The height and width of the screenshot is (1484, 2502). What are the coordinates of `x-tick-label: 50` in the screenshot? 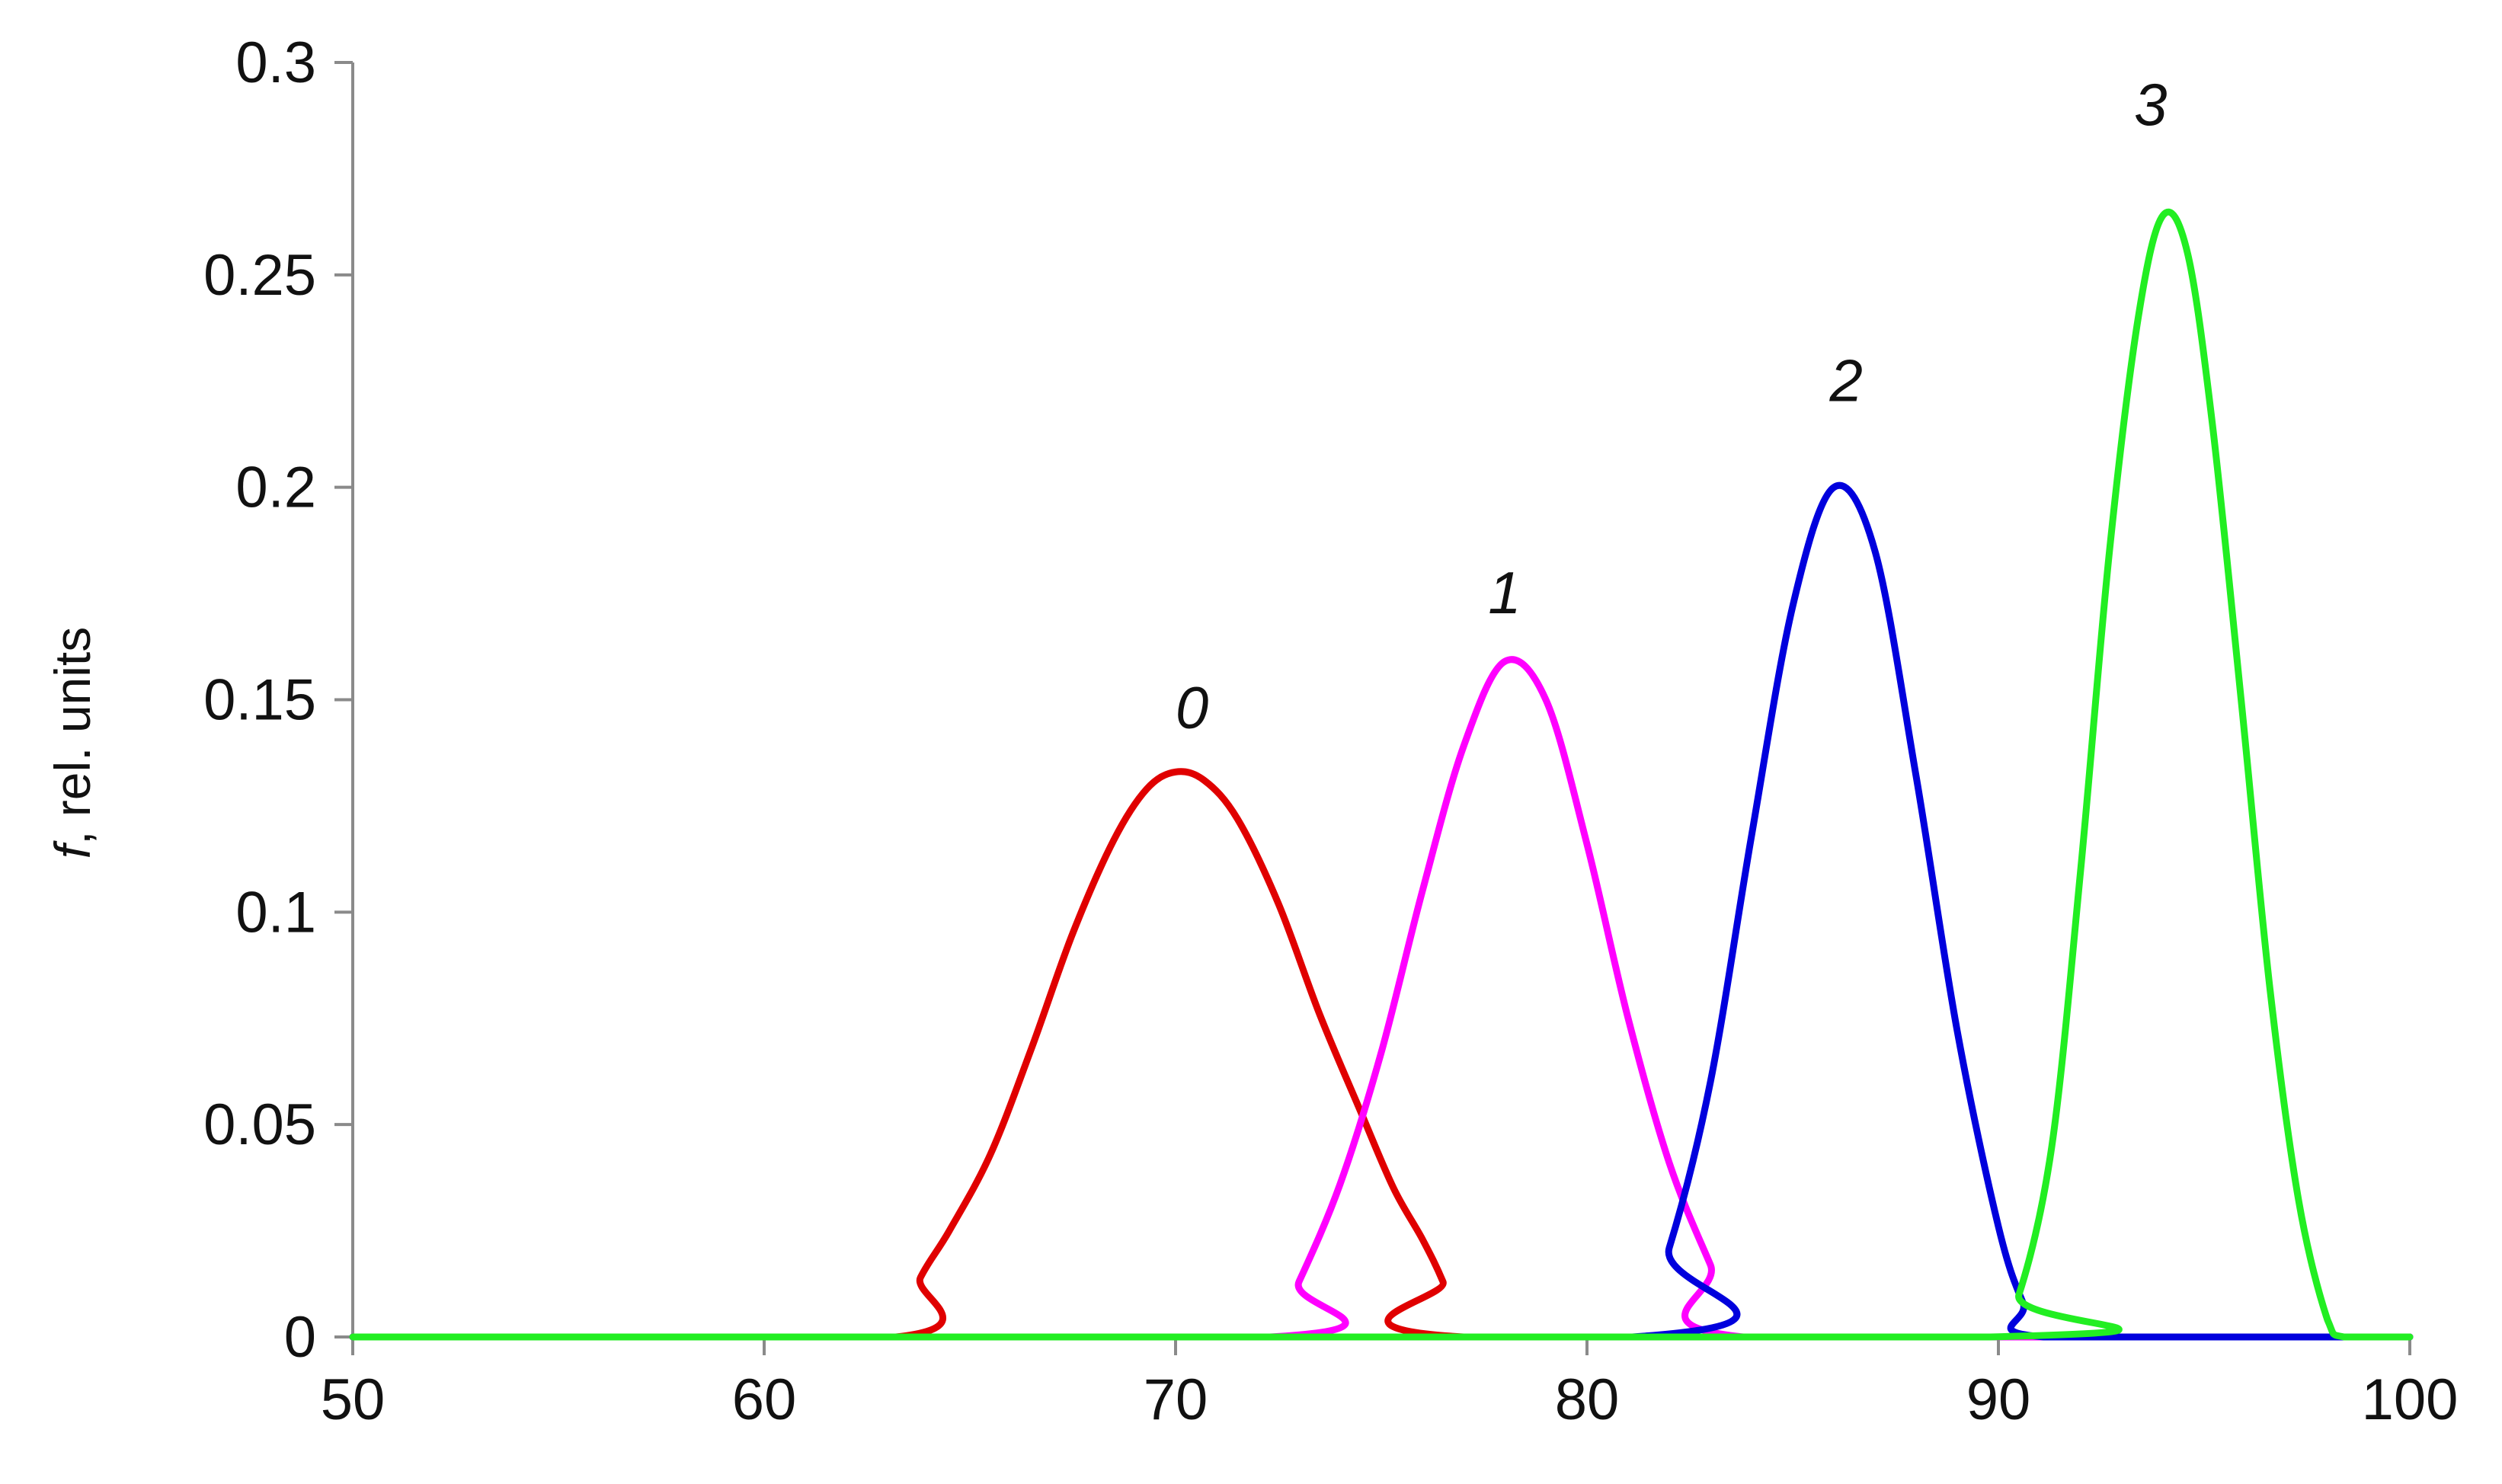 It's located at (353, 1399).